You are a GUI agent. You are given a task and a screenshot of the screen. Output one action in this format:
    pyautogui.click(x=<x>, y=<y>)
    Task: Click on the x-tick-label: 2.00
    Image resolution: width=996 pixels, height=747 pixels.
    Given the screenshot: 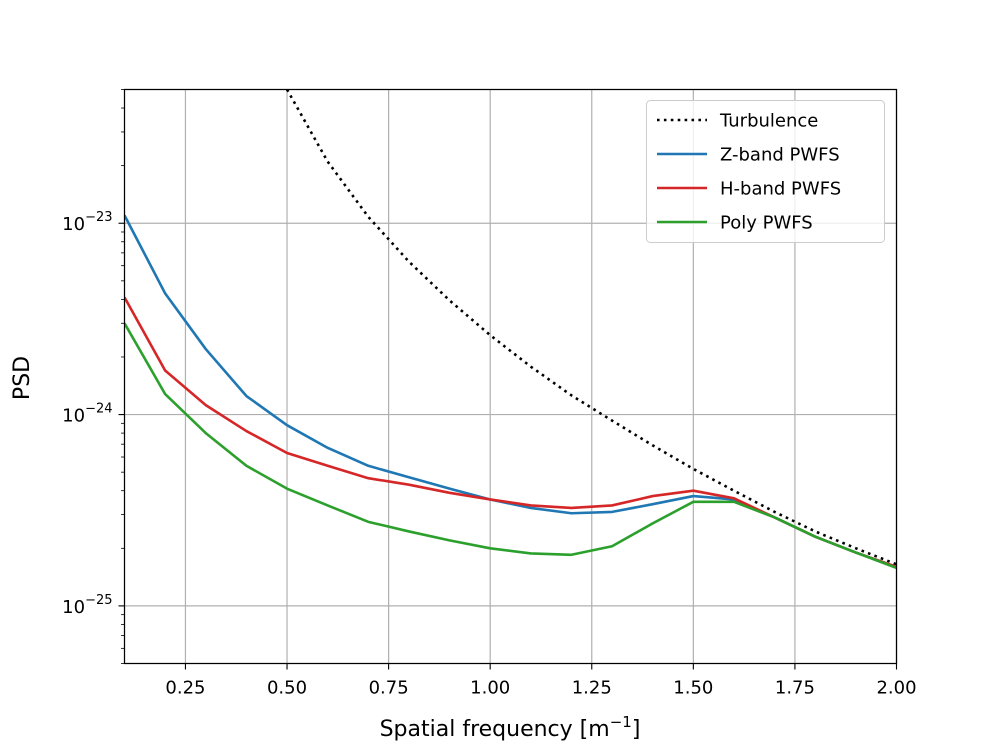 What is the action you would take?
    pyautogui.click(x=896, y=688)
    